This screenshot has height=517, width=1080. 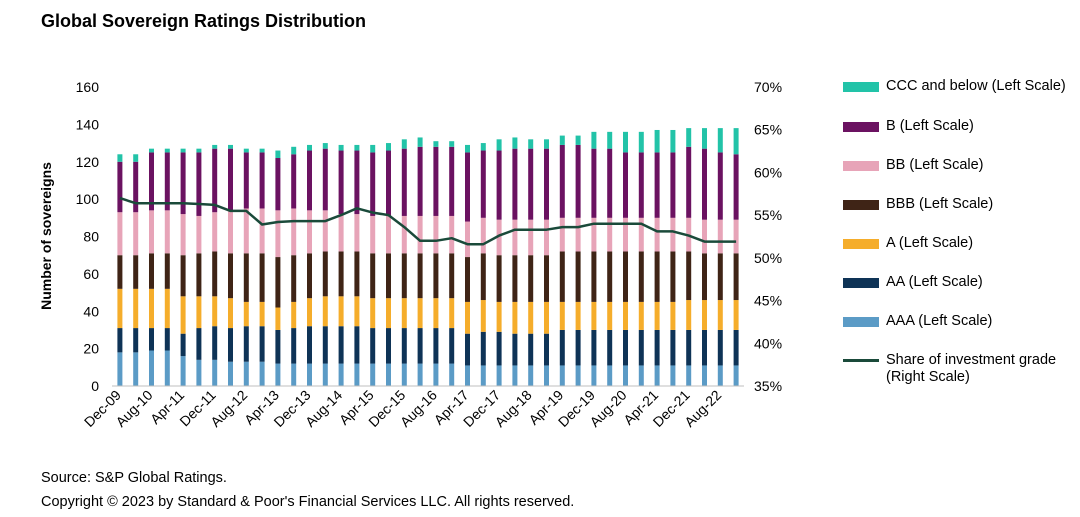 I want to click on y-tick-label: 160, so click(x=88, y=87).